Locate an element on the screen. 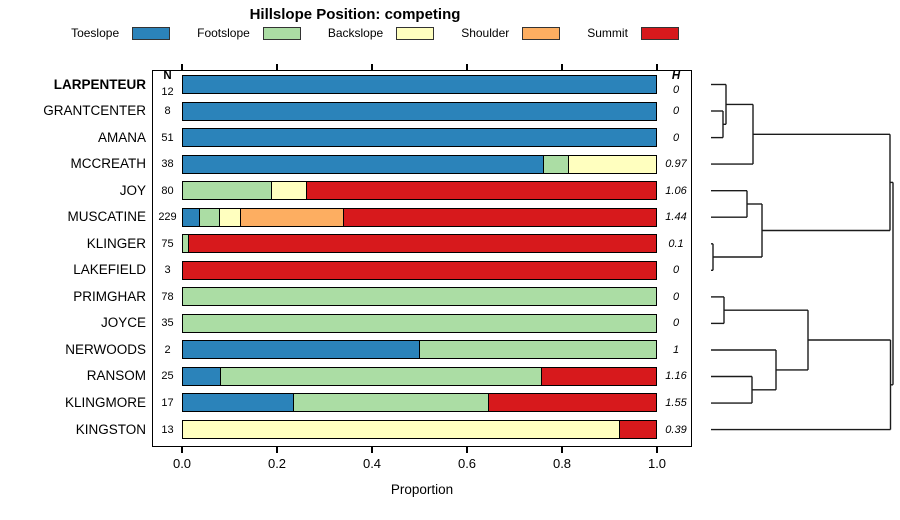  x-tick-label: 0.2 is located at coordinates (277, 463).